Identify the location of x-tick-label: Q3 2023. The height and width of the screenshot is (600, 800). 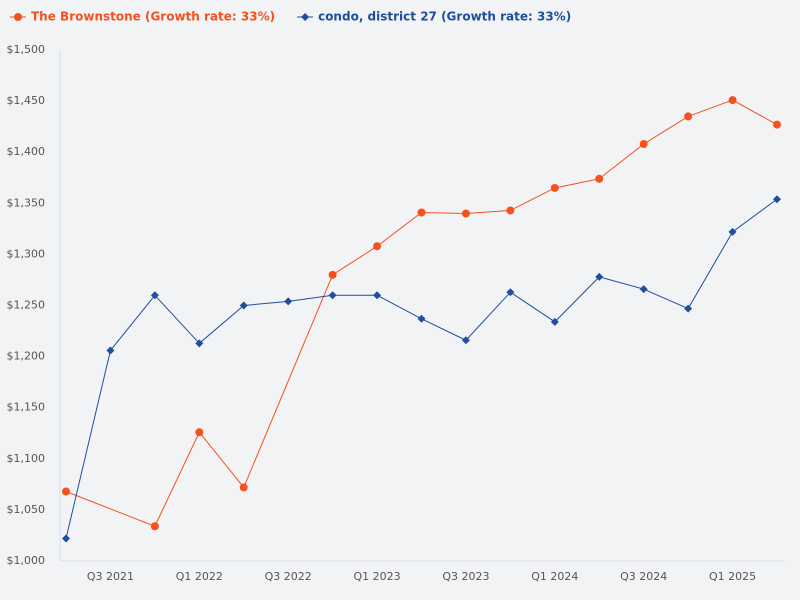
(465, 576).